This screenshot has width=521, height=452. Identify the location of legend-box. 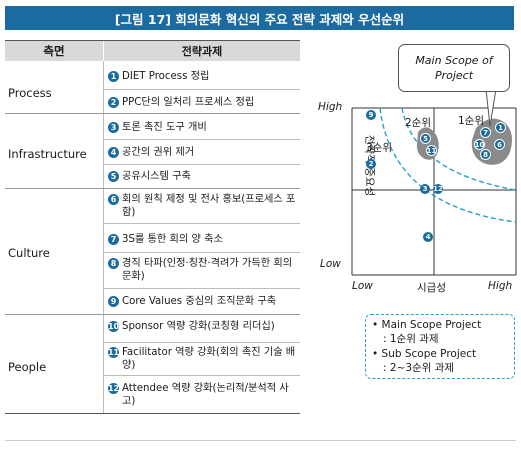
(440, 346).